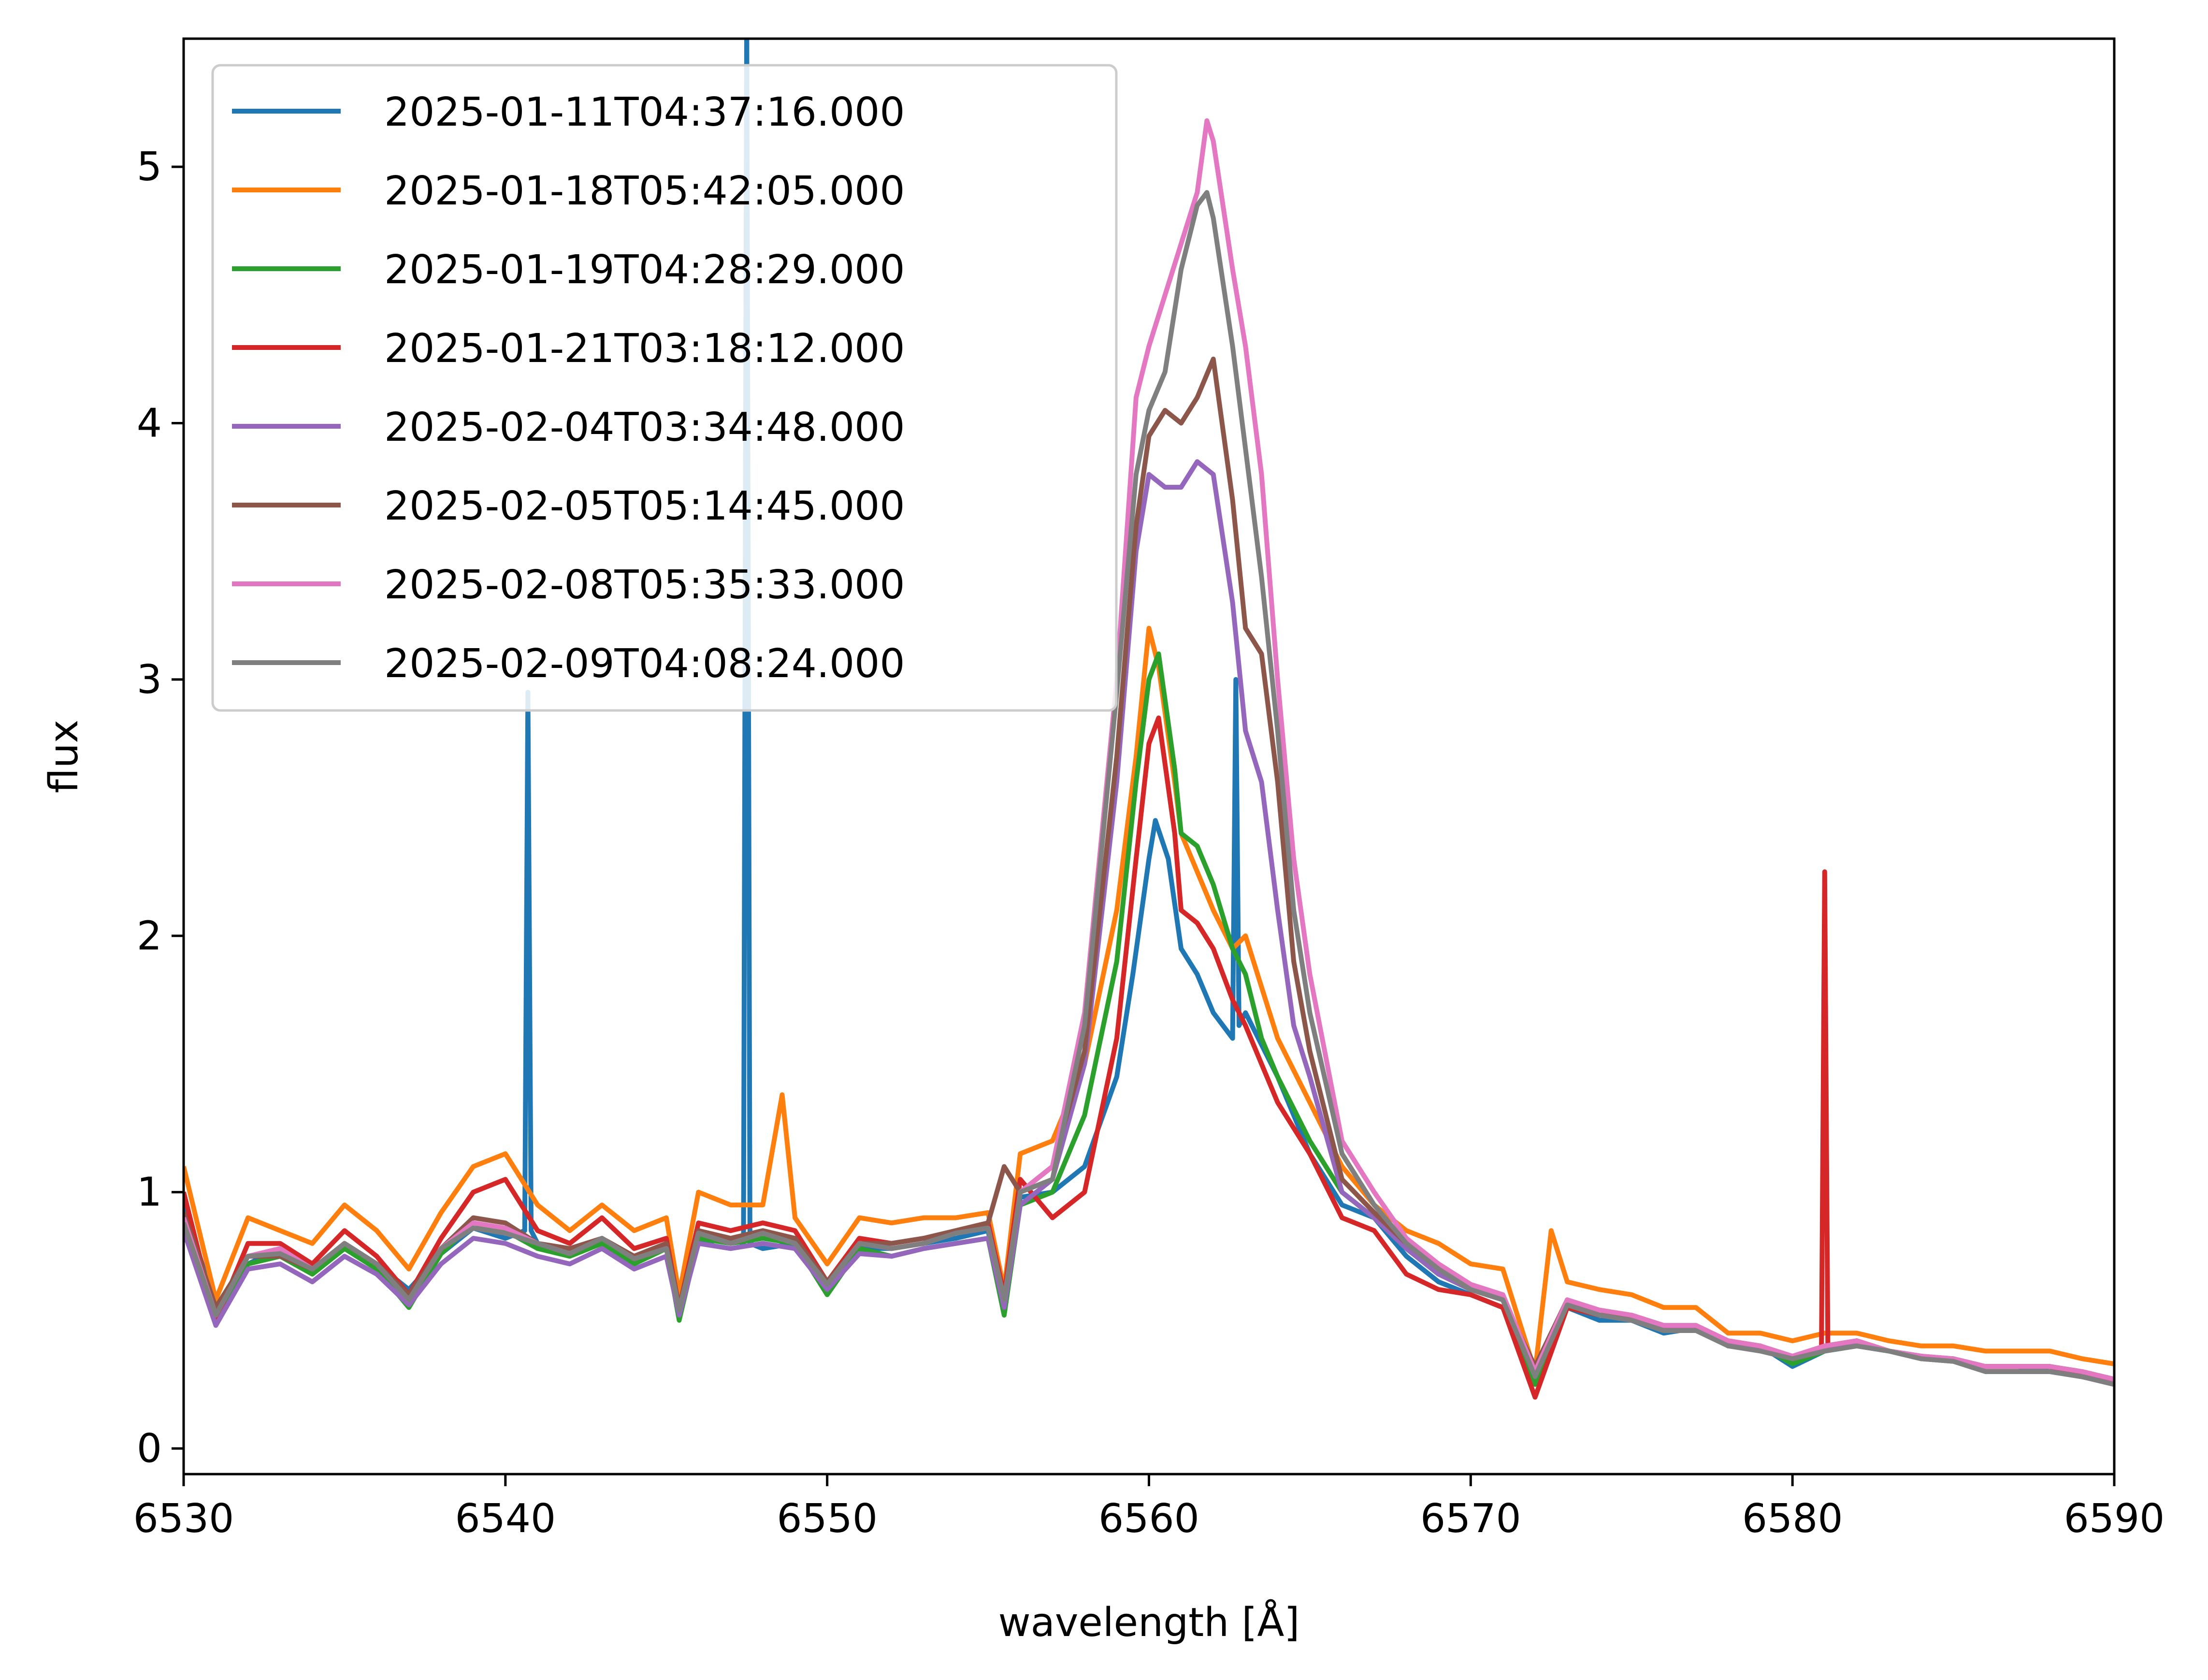 The image size is (2208, 1680). Describe the element at coordinates (2114, 1519) in the screenshot. I see `x-tick-label: 6590` at that location.